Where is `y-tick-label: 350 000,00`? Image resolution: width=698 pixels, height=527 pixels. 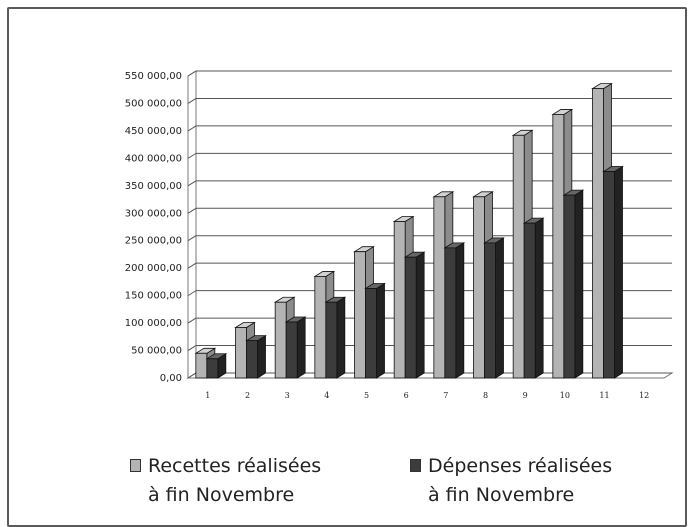
y-tick-label: 350 000,00 is located at coordinates (153, 186).